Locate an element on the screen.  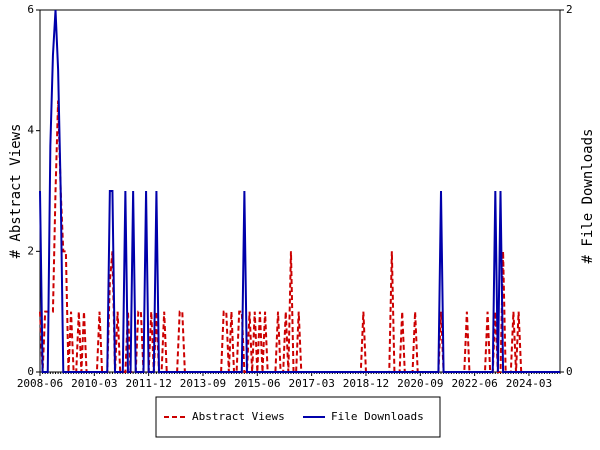
y-tick-label: 2 is located at coordinates (30, 250).